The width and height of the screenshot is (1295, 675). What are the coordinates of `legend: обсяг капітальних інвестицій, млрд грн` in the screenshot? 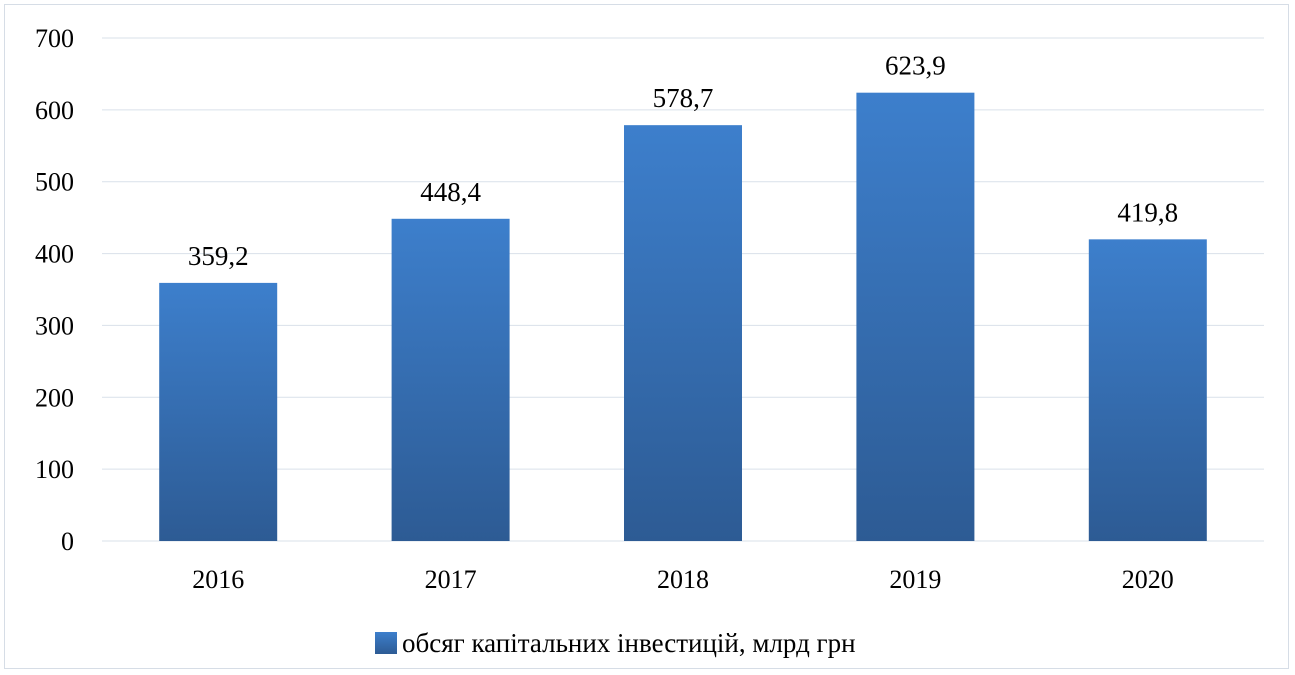 It's located at (615, 643).